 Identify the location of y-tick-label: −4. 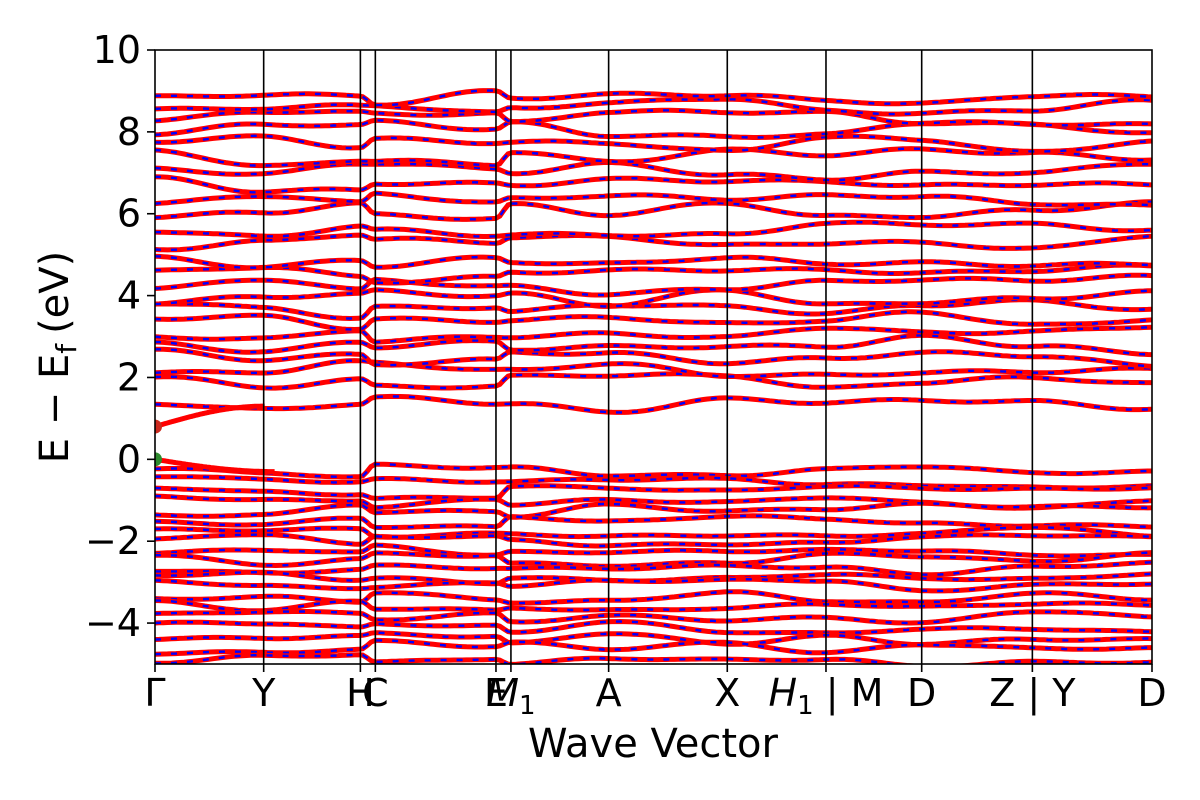
(113, 623).